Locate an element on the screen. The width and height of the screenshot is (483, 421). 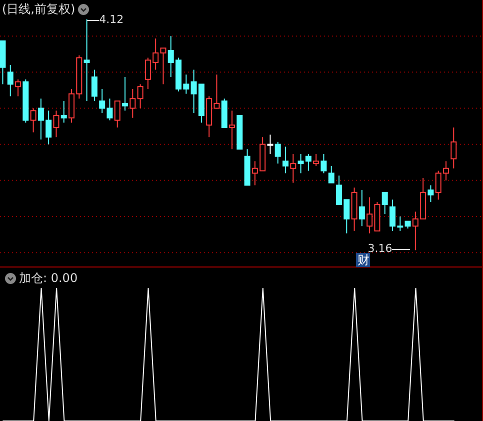
annotation: 3.16 is located at coordinates (381, 249).